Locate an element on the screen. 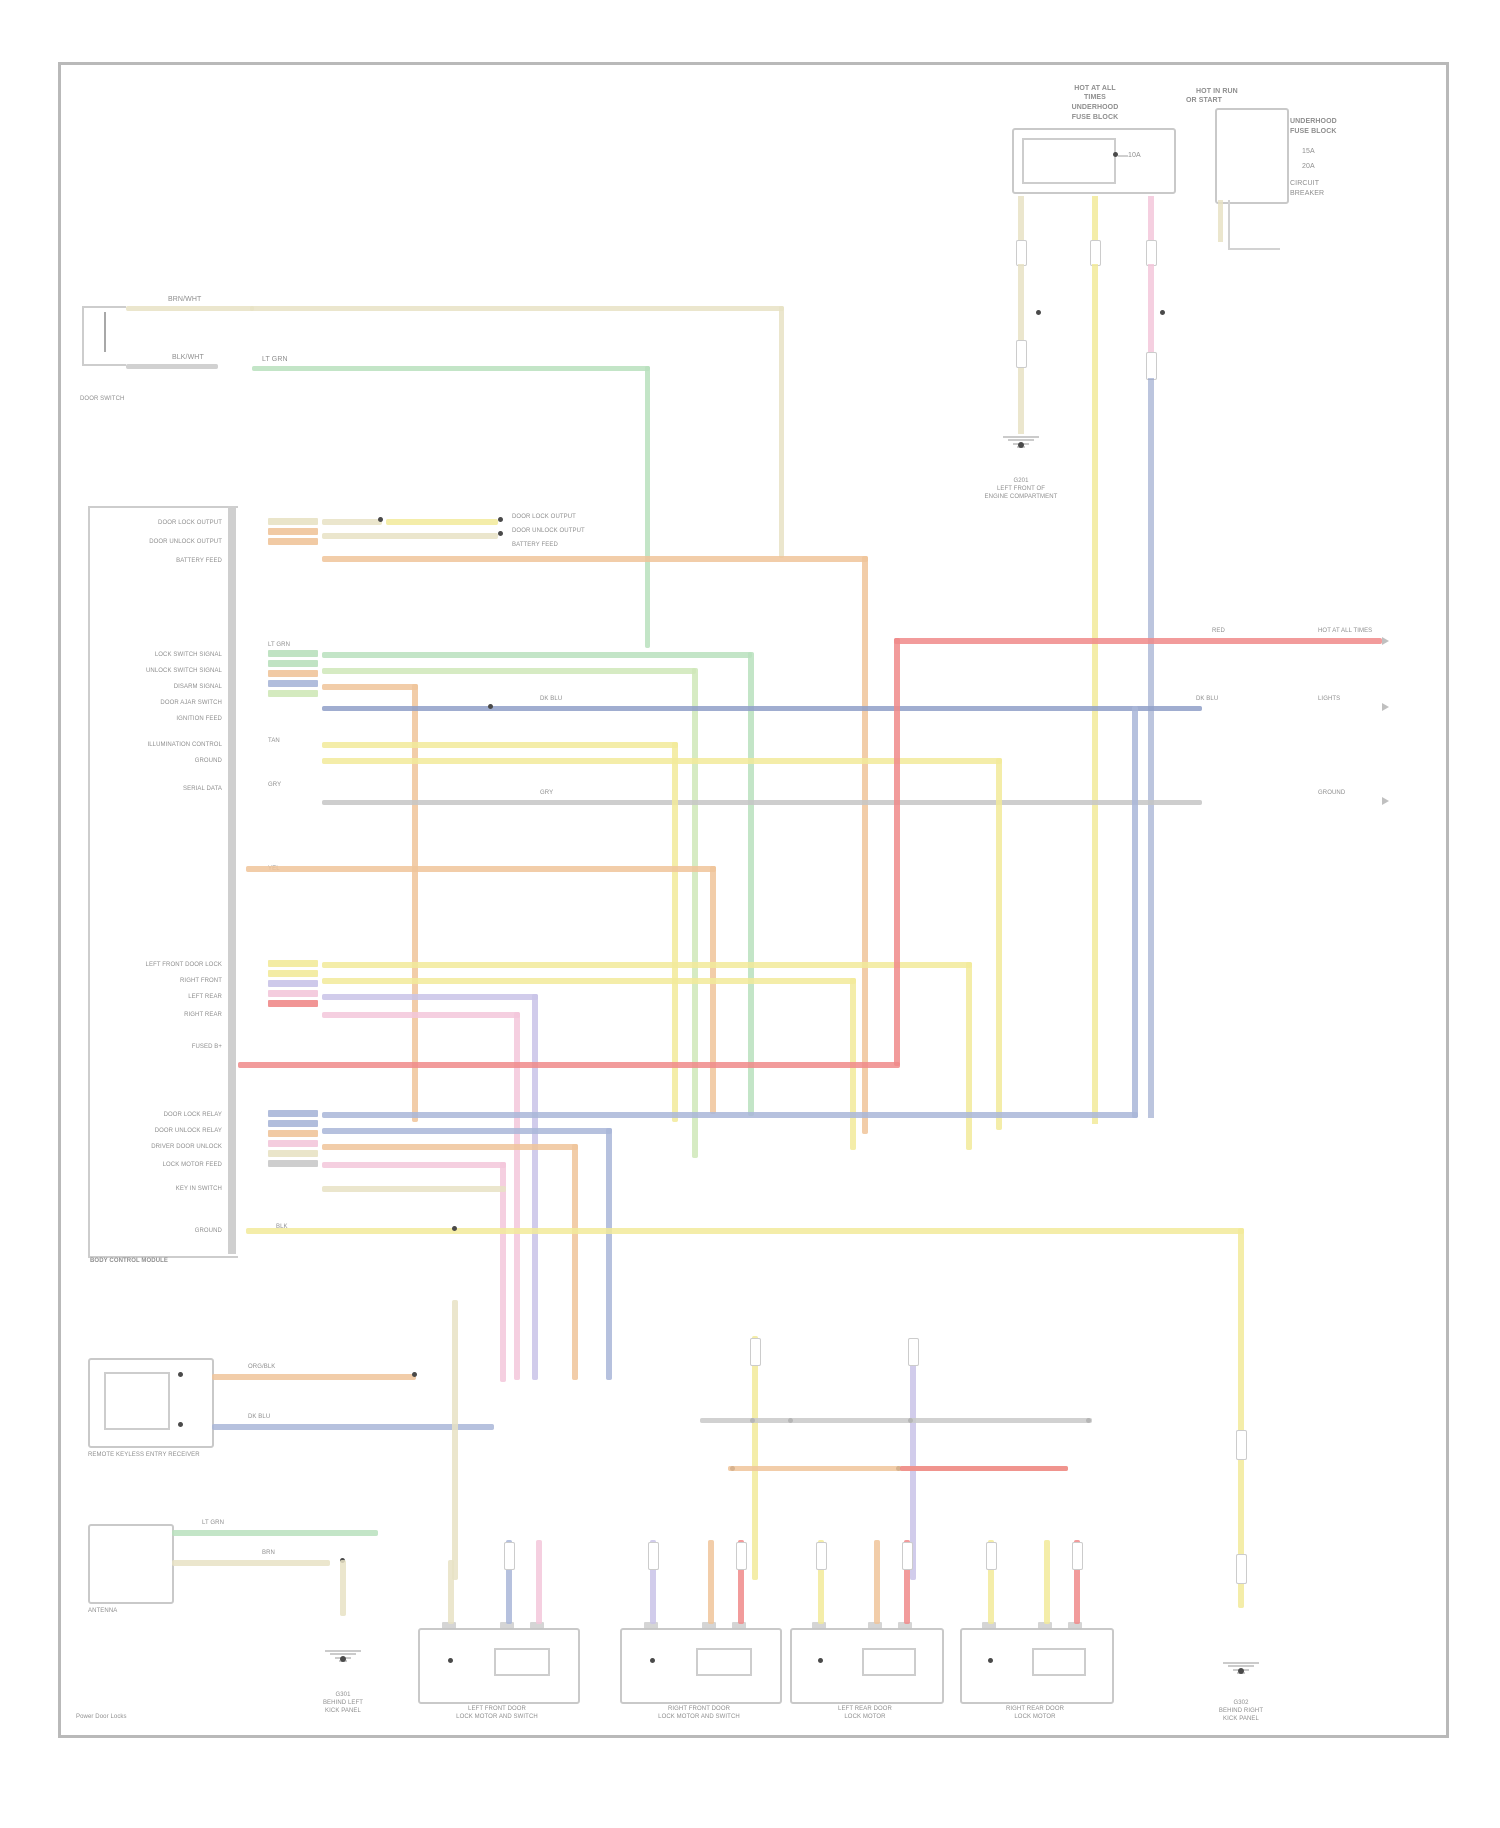 The image size is (1500, 1828). door-switch-wire-2-label: BLK/WHT is located at coordinates (188, 357).